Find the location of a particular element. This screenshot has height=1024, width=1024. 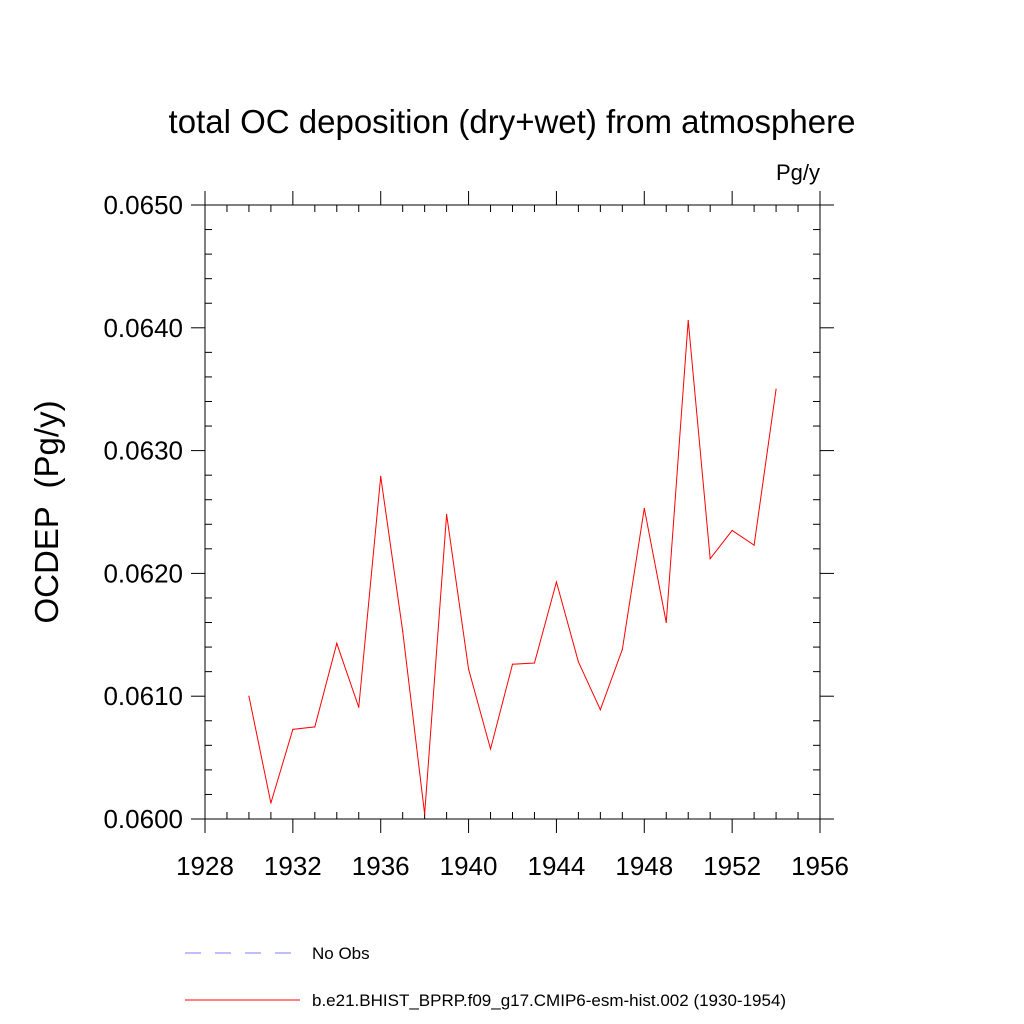

x-tick-label: 1928 is located at coordinates (205, 866).